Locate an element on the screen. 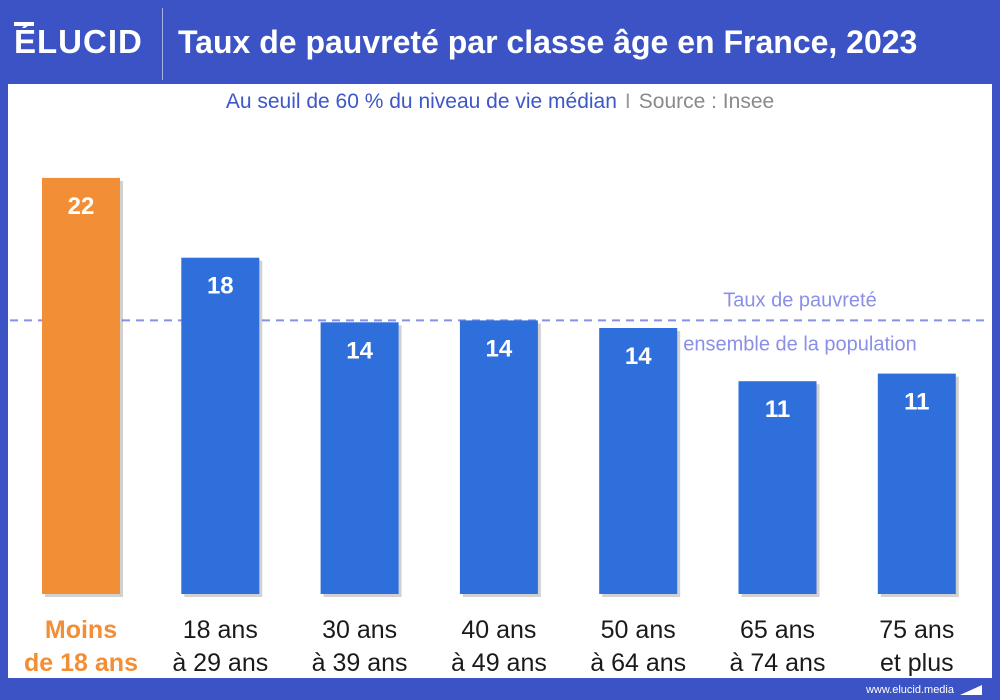  footer-url: www.elucid.media is located at coordinates (909, 690).